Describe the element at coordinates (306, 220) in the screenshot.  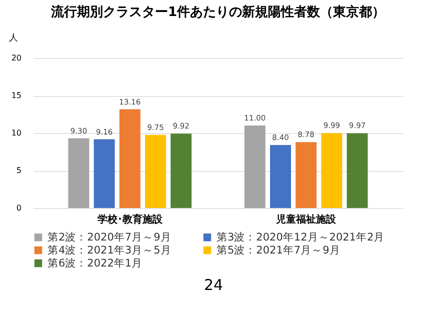
I see `x-tick-label: 児童福祉施設` at that location.